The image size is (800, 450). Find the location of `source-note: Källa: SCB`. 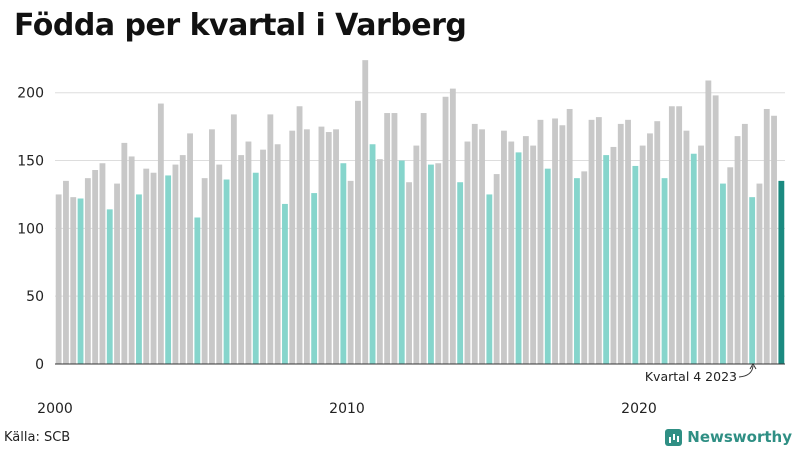

source-note: Källa: SCB is located at coordinates (37, 437).